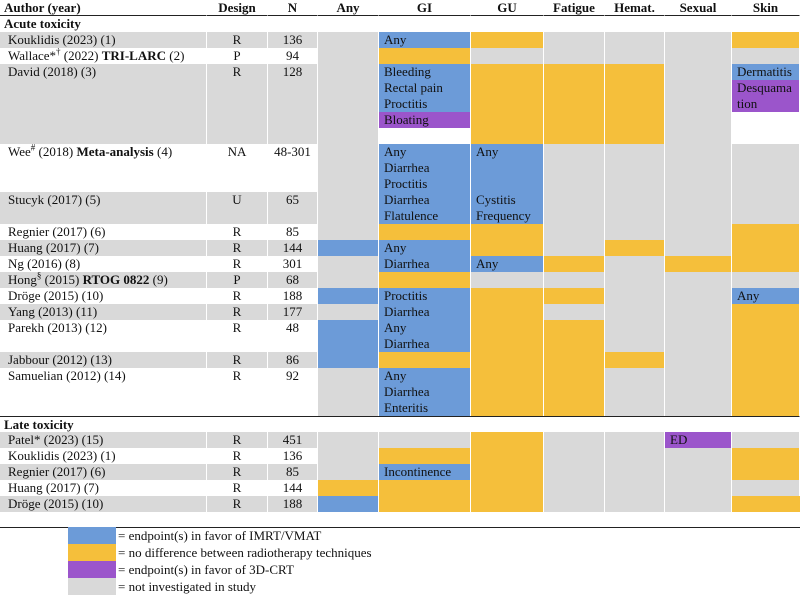 The height and width of the screenshot is (598, 800). What do you see at coordinates (293, 440) in the screenshot?
I see `n-cell: 451` at bounding box center [293, 440].